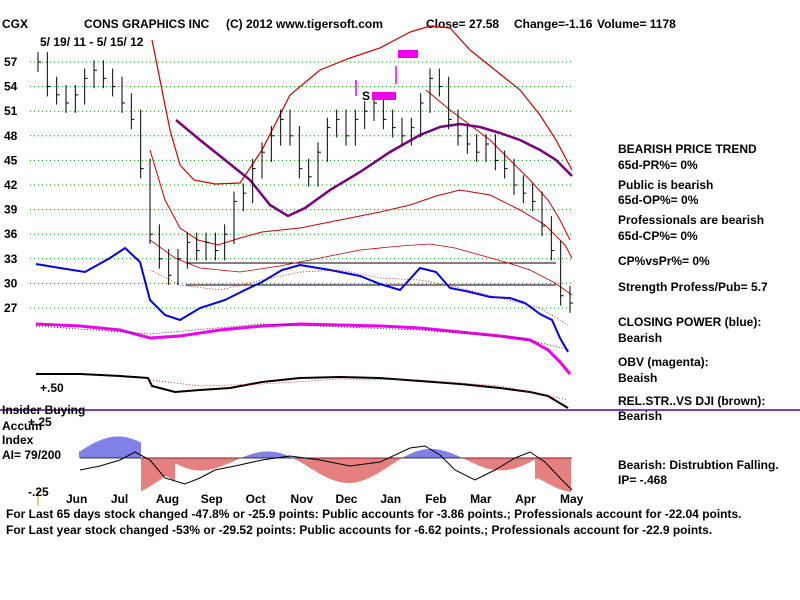 The width and height of the screenshot is (800, 600). I want to click on closing-power-ma, so click(359, 297).